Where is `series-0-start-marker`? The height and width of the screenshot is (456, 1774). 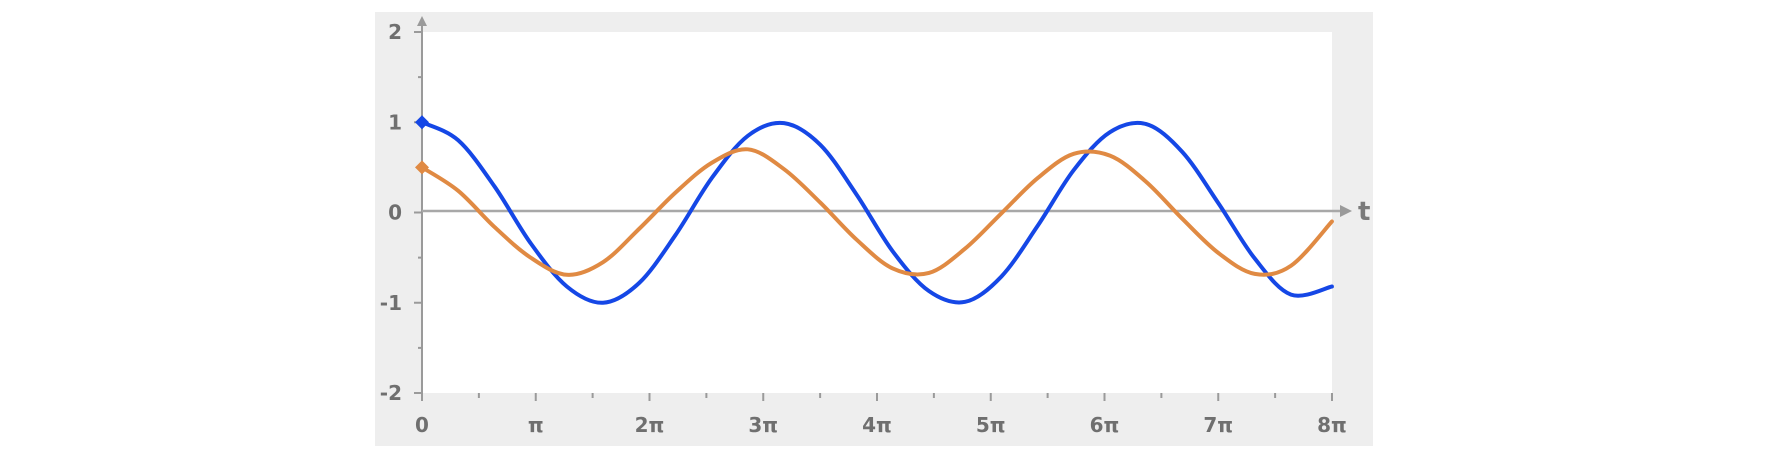 series-0-start-marker is located at coordinates (422, 122).